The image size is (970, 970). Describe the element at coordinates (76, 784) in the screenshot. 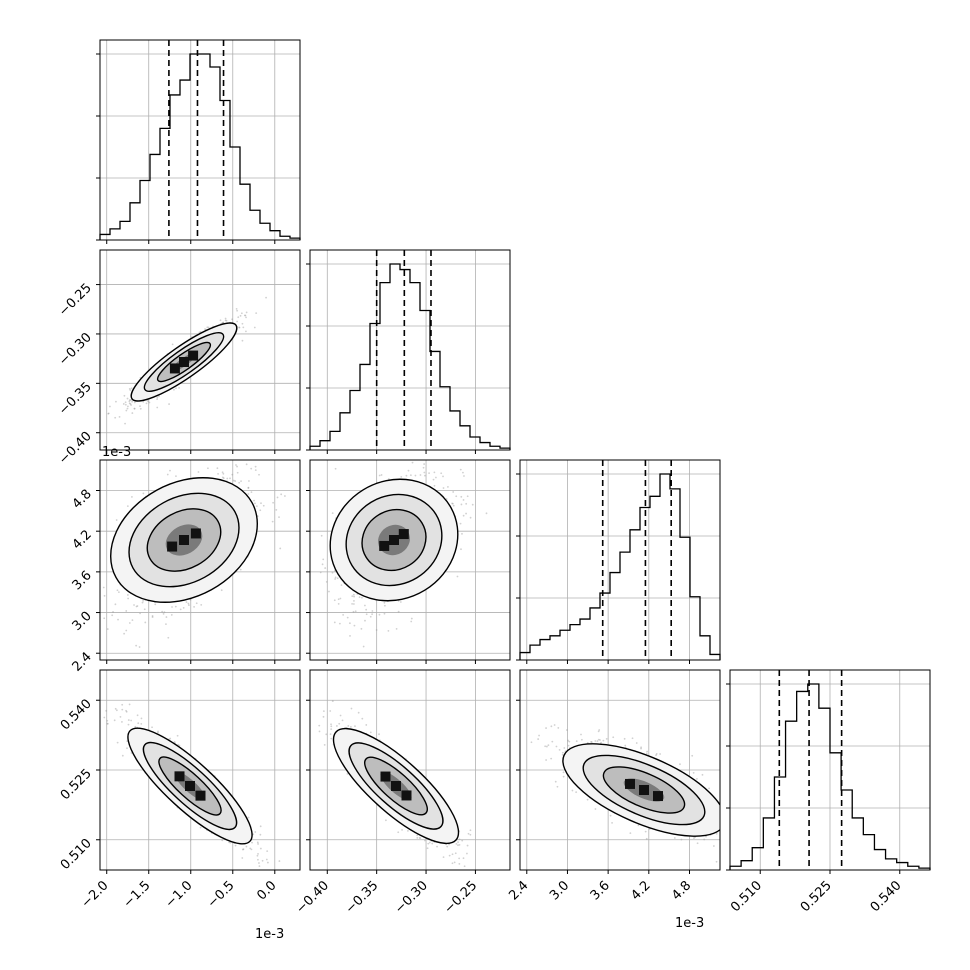

I see `y-tick-label: 0.525` at that location.